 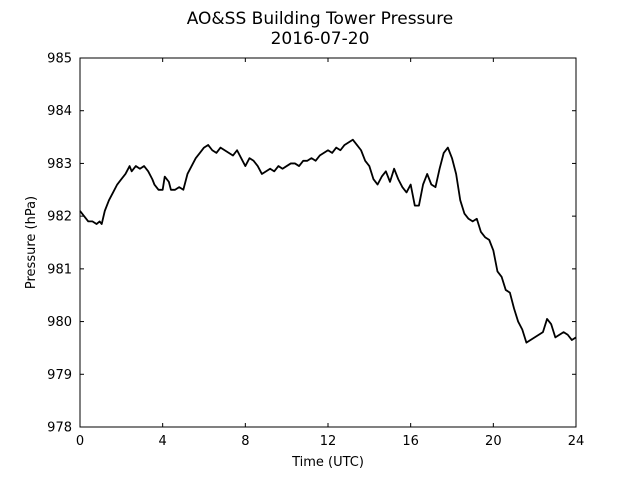 What do you see at coordinates (493, 441) in the screenshot?
I see `x-tick-label: 20` at bounding box center [493, 441].